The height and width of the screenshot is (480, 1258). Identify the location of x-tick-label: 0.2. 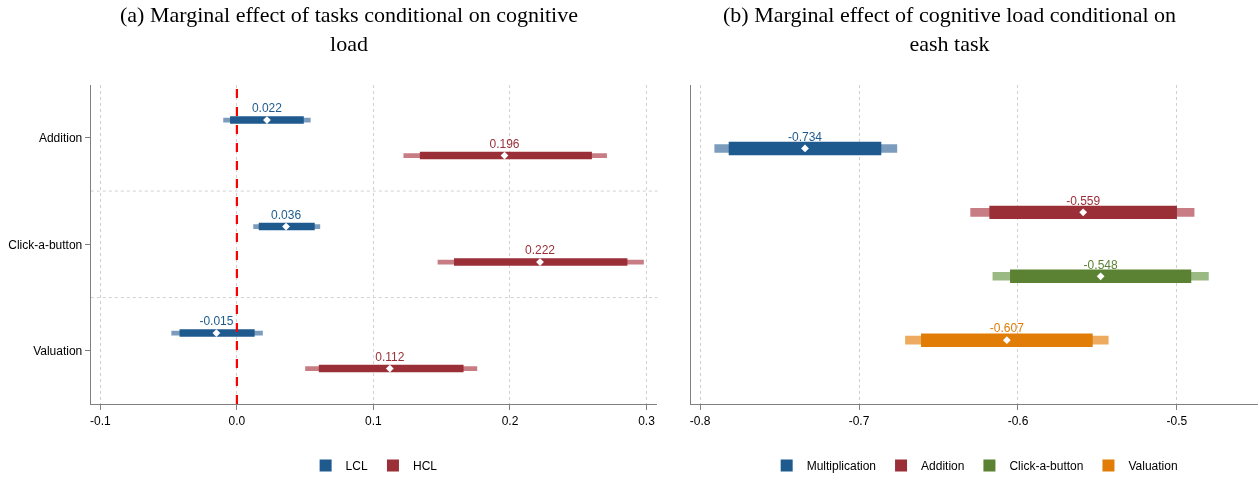
(510, 420).